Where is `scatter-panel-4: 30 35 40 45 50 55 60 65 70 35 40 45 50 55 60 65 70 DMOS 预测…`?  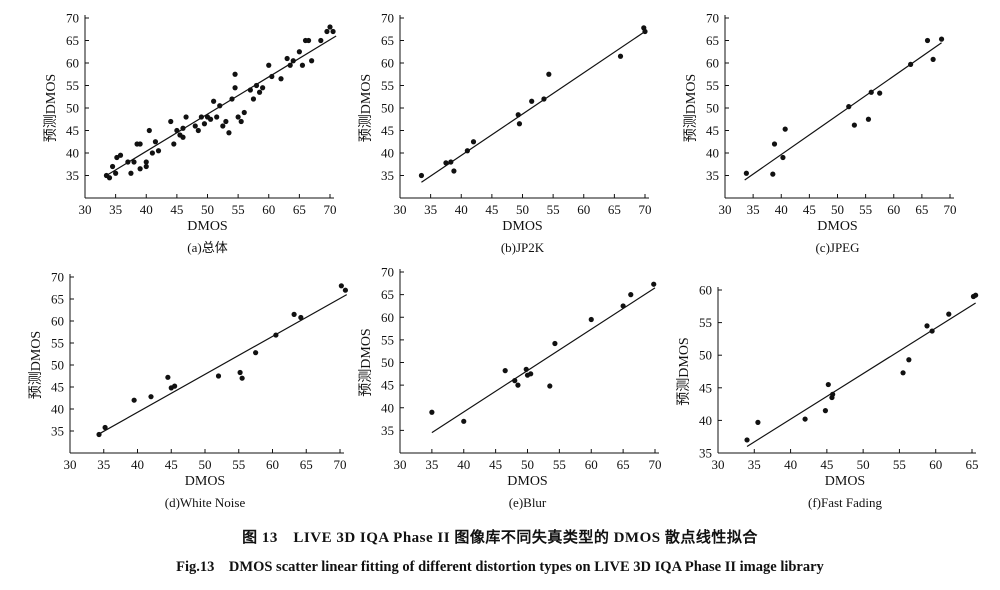
scatter-panel-4: 30 35 40 45 50 55 60 65 70 35 40 45 50 55 60 65 70 DMOS 预测… is located at coordinates (188, 390).